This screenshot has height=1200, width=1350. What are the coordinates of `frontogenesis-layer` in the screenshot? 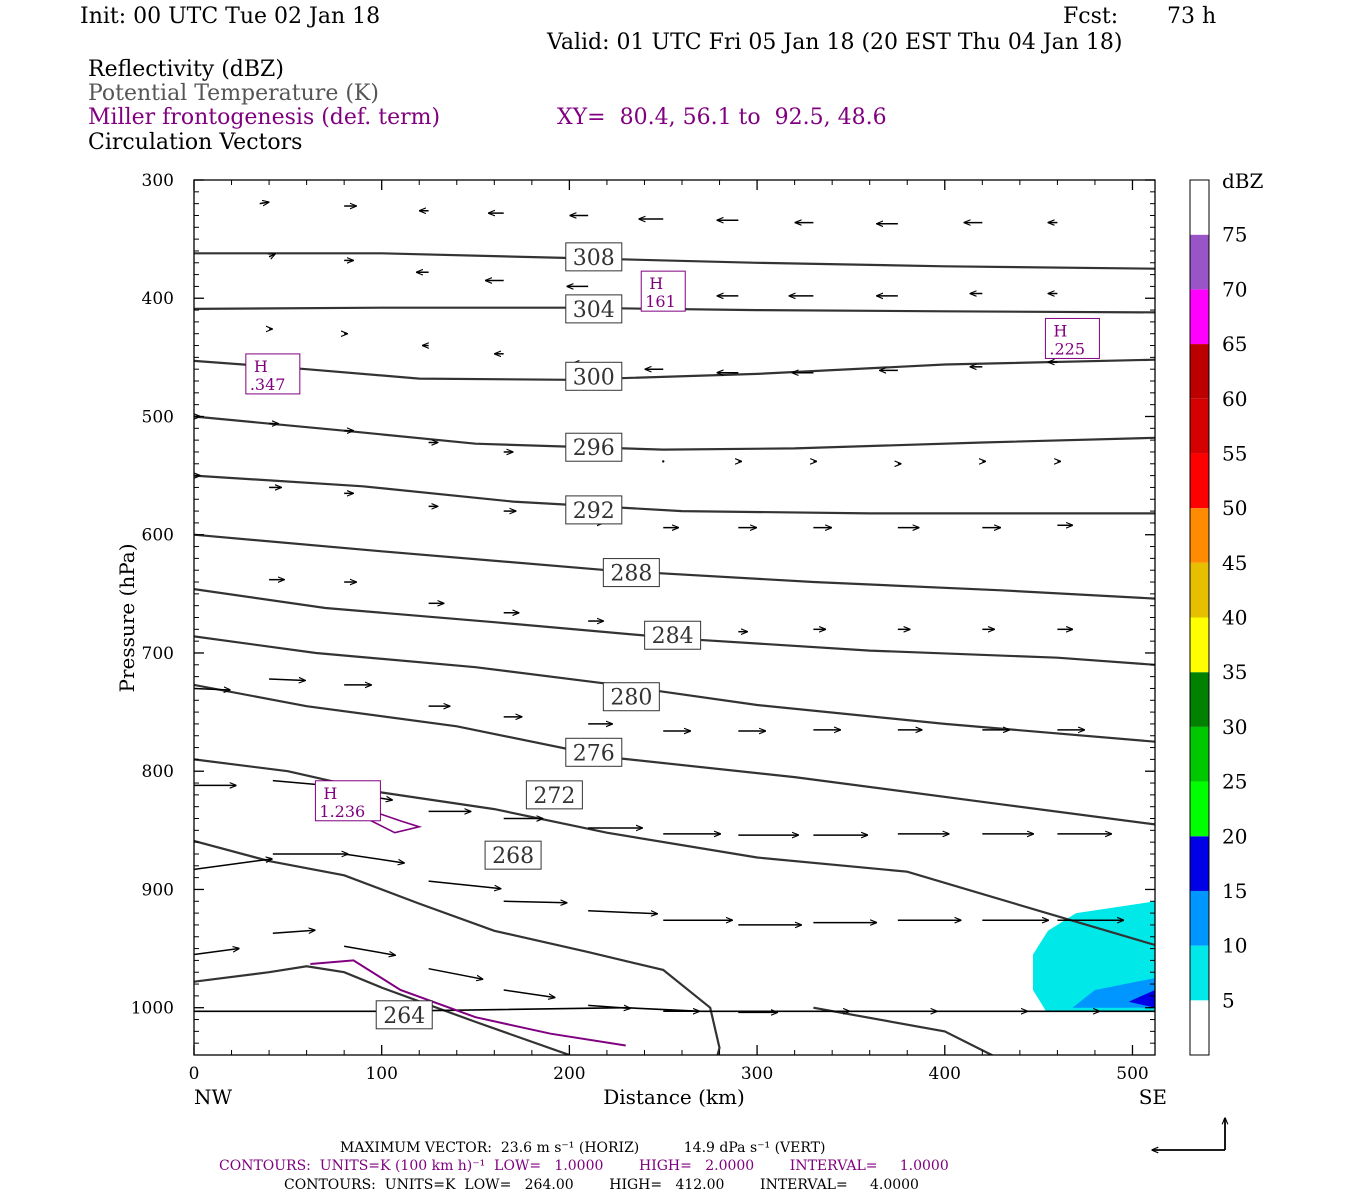 It's located at (468, 926).